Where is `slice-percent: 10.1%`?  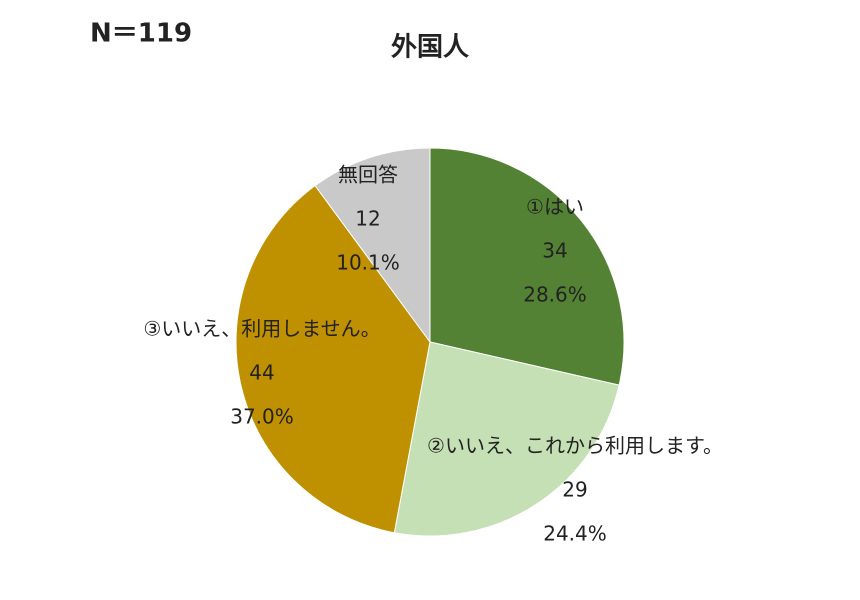 slice-percent: 10.1% is located at coordinates (368, 263).